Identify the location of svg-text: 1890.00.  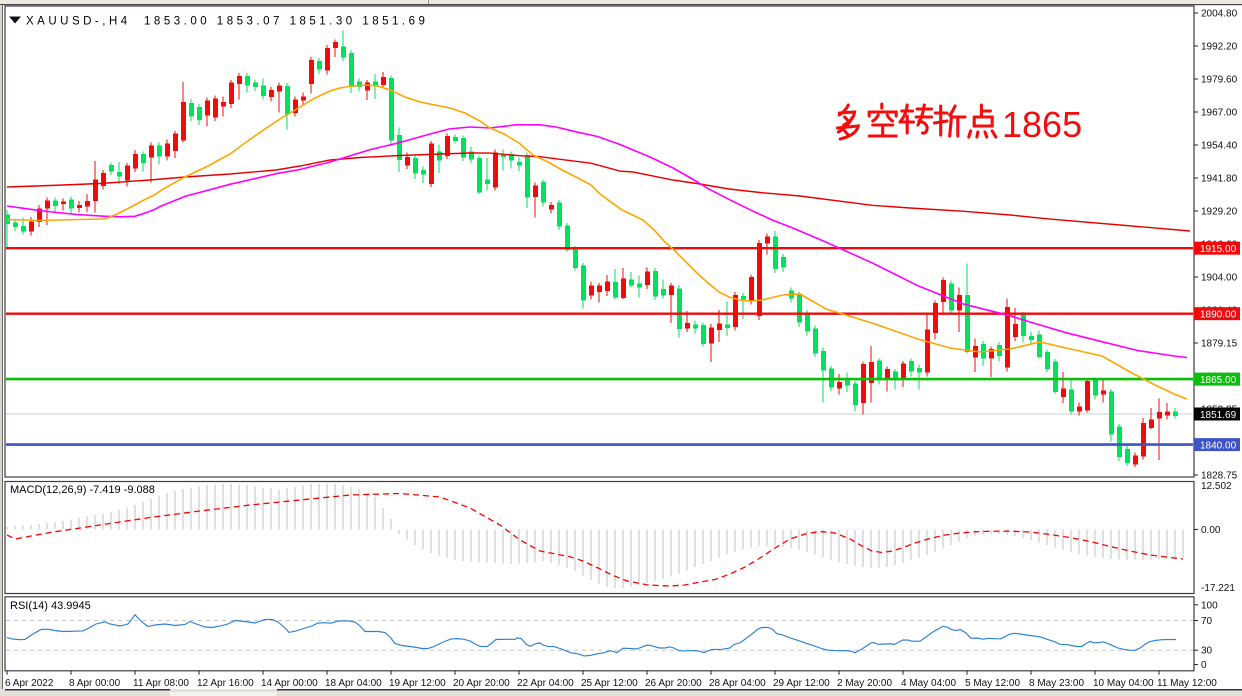
(1218, 314).